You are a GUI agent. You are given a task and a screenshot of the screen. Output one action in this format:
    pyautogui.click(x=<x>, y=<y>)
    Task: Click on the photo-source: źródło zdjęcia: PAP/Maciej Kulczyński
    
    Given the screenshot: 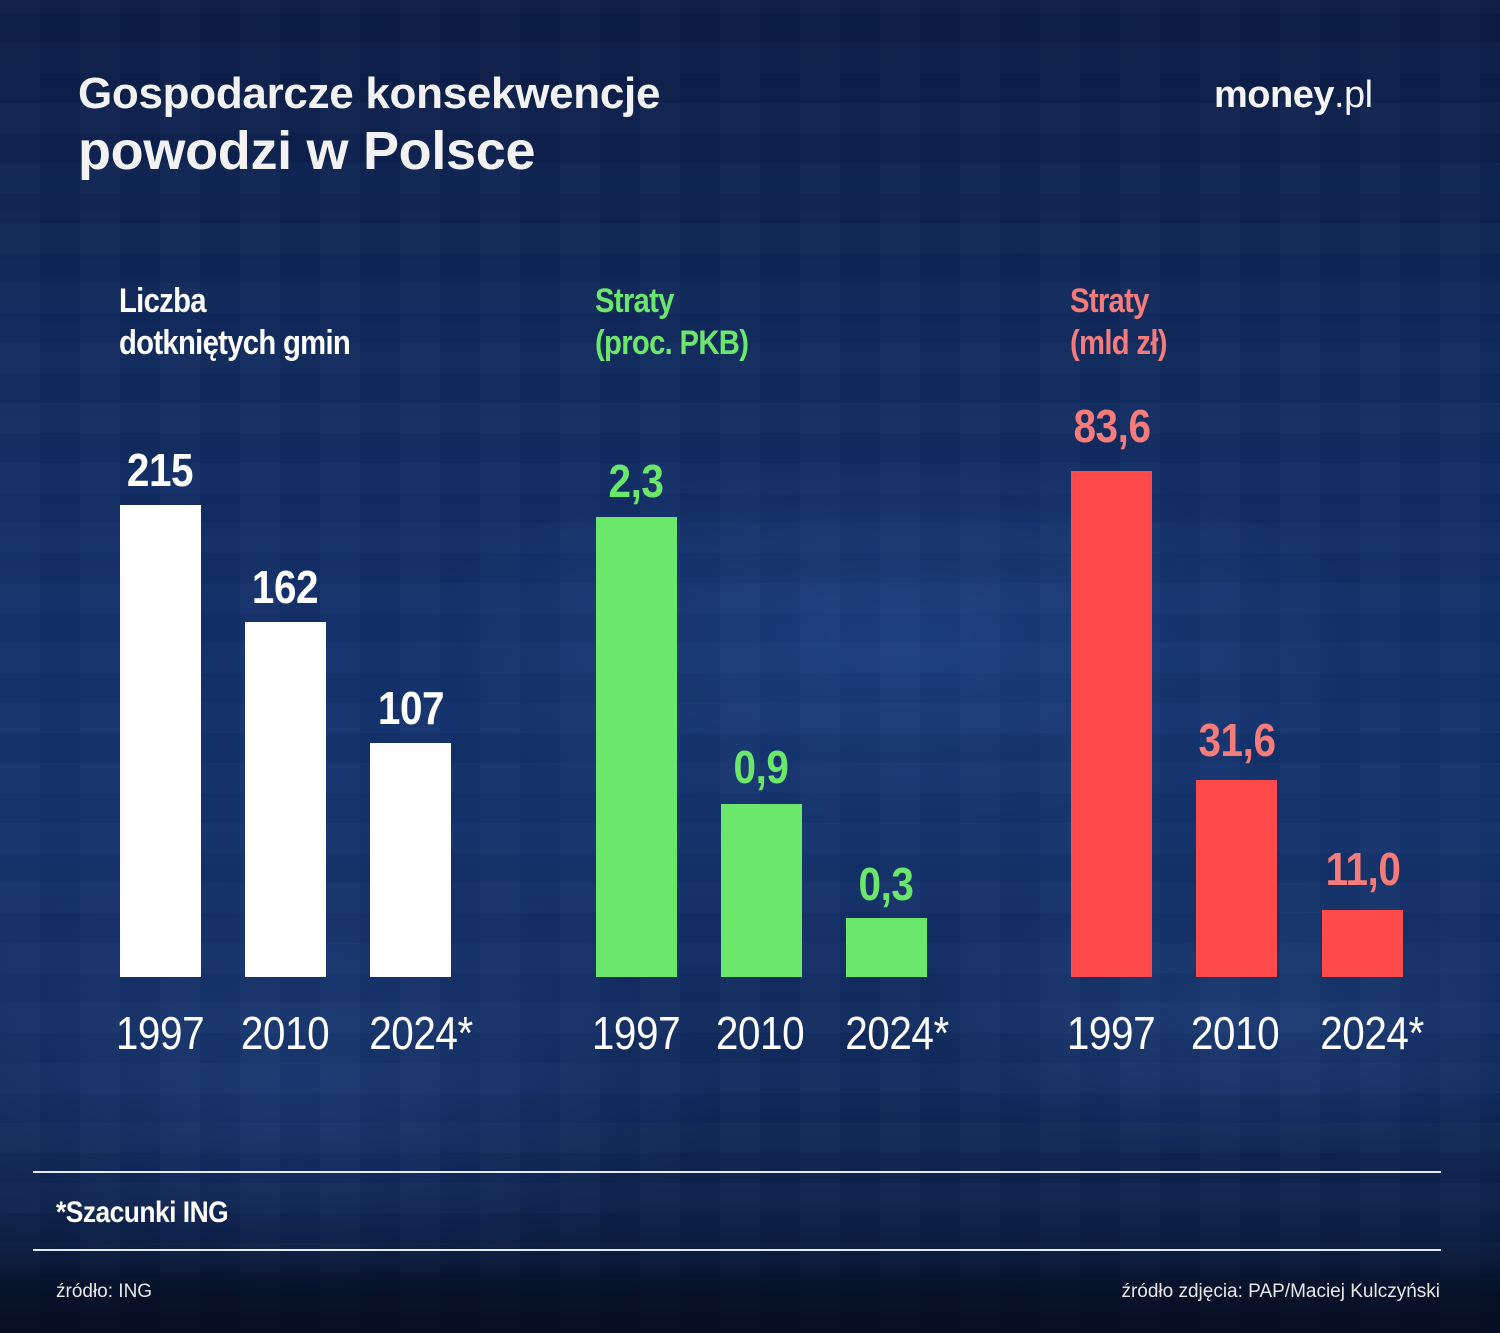 What is the action you would take?
    pyautogui.click(x=1280, y=1291)
    